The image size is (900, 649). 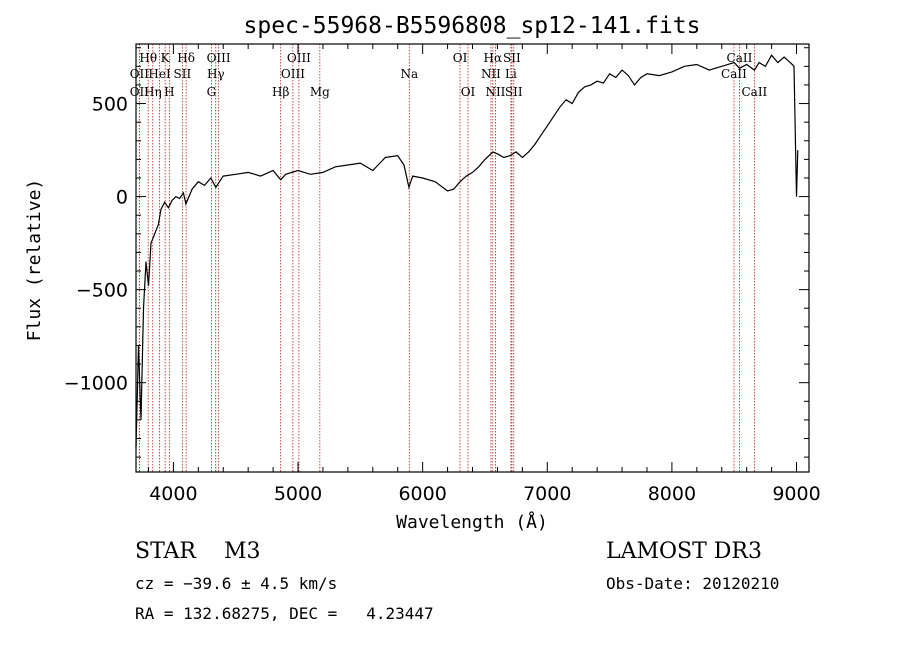 I want to click on line-label-15: Mg, so click(x=320, y=92).